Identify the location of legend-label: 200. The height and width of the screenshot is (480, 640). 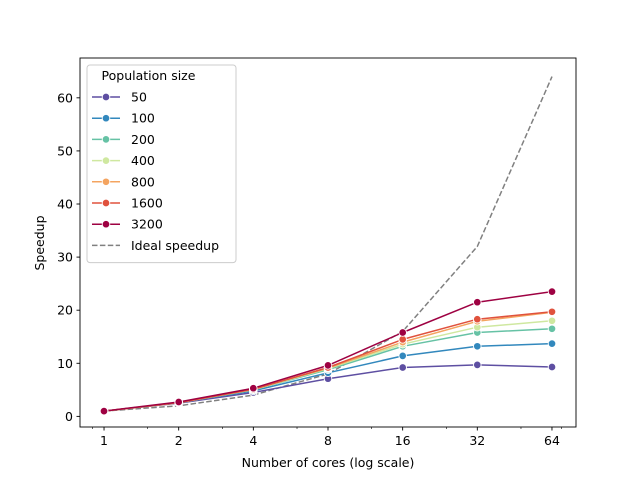
(143, 139).